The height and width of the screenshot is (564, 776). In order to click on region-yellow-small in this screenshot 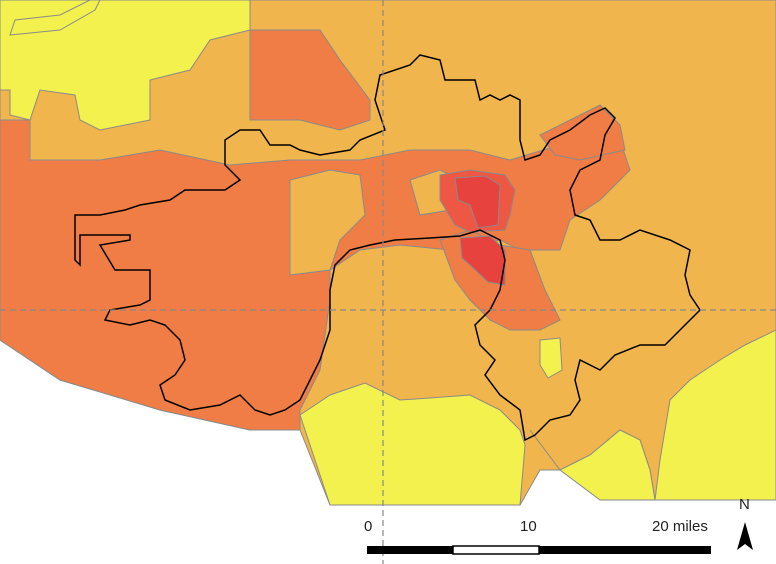, I will do `click(551, 358)`.